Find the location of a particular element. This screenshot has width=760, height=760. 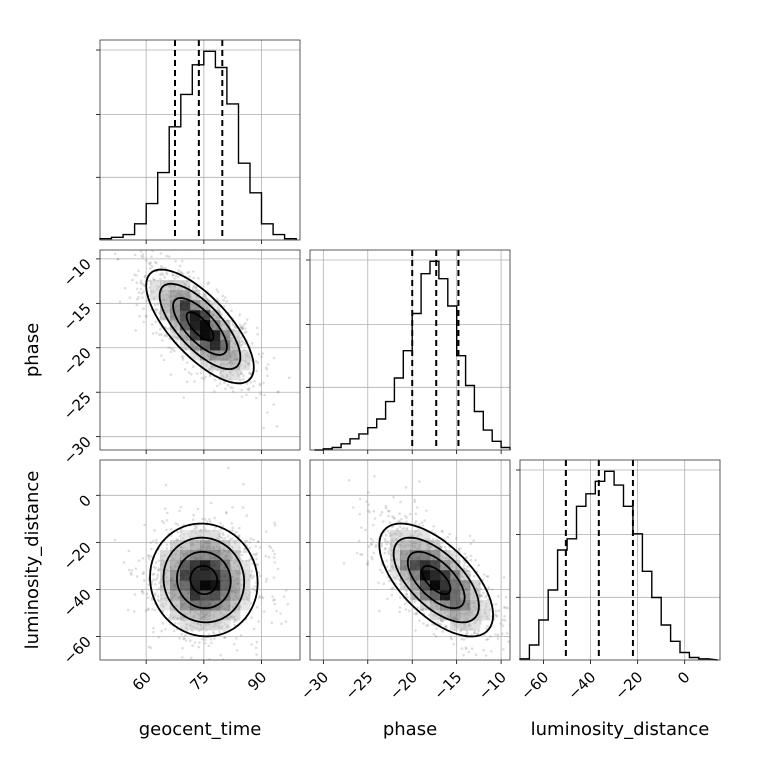

hist-luminosity-distance-grid is located at coordinates (620, 560).